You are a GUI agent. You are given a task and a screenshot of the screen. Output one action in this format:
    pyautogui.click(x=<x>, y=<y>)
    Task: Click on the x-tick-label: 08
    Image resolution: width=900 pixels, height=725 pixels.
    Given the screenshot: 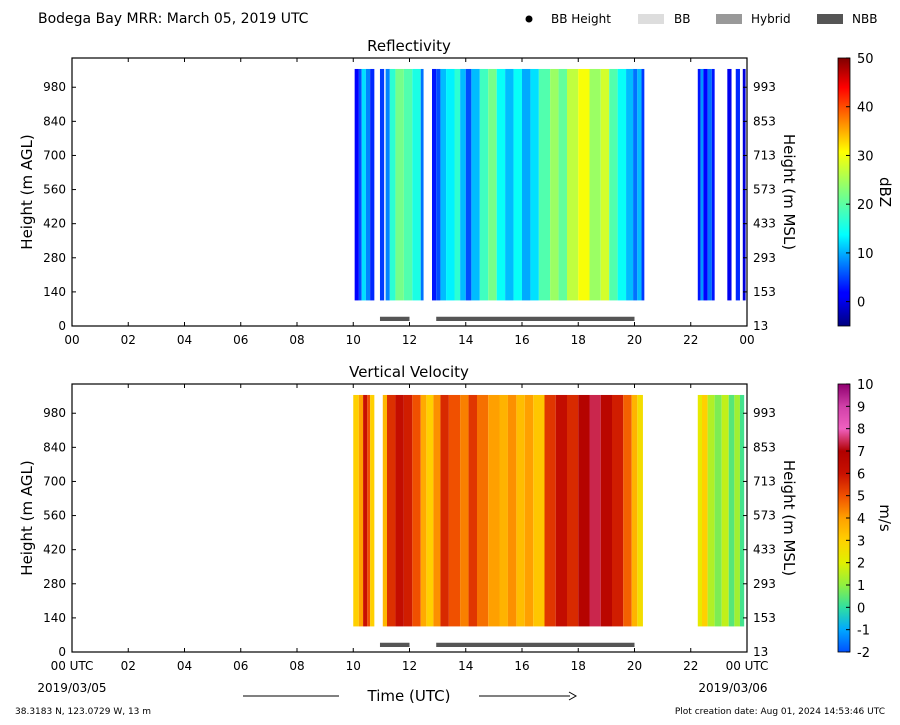 What is the action you would take?
    pyautogui.click(x=296, y=666)
    